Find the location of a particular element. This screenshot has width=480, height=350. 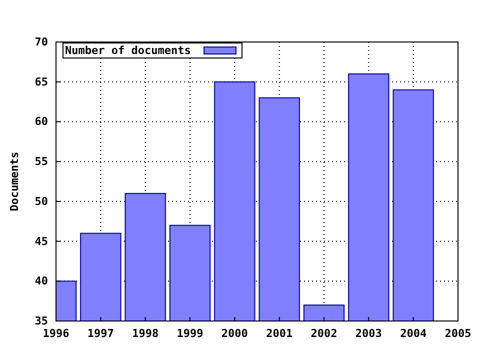

y-tick-label: 40 is located at coordinates (41, 281).